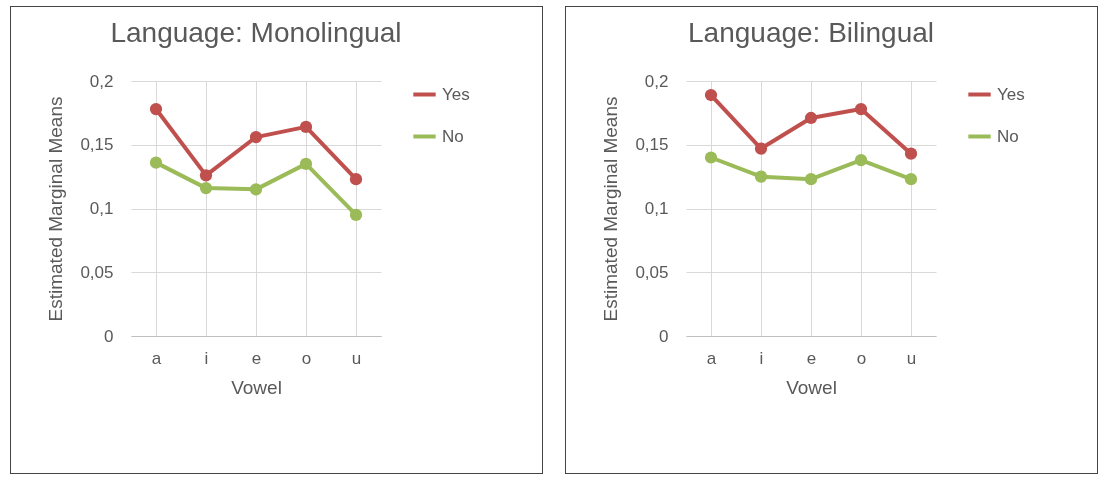 The height and width of the screenshot is (484, 1108). What do you see at coordinates (256, 32) in the screenshot?
I see `chart-title: Language: Monolingual` at bounding box center [256, 32].